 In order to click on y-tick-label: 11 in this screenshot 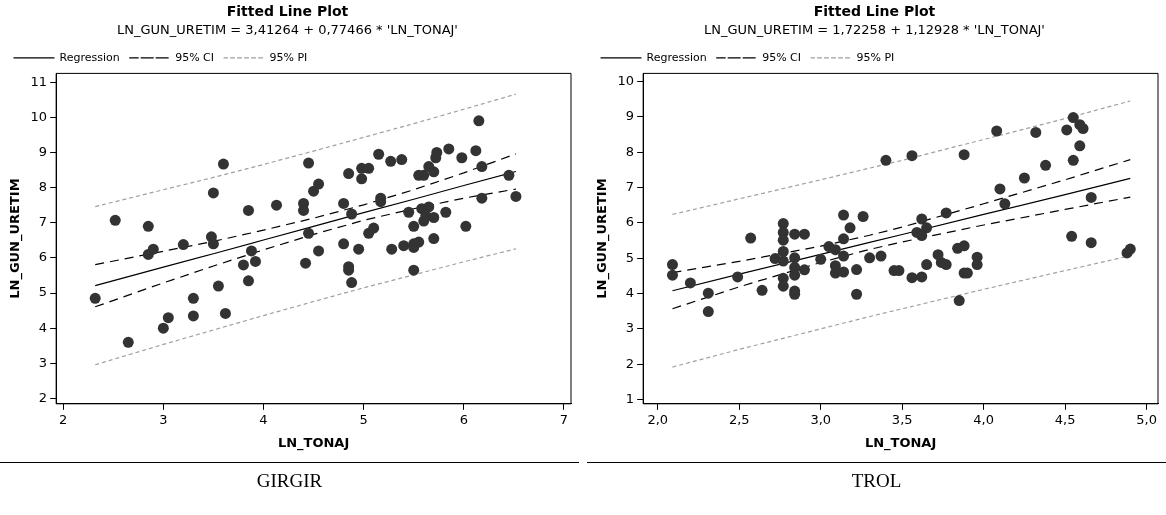, I will do `click(39, 81)`.